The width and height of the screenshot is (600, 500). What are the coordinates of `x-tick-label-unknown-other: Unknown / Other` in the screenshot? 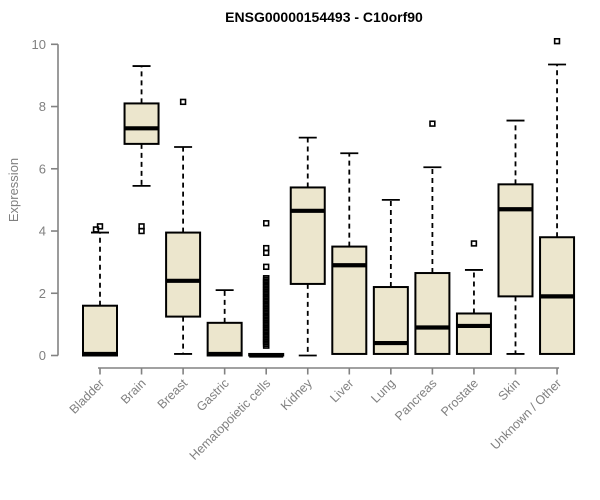 It's located at (526, 414).